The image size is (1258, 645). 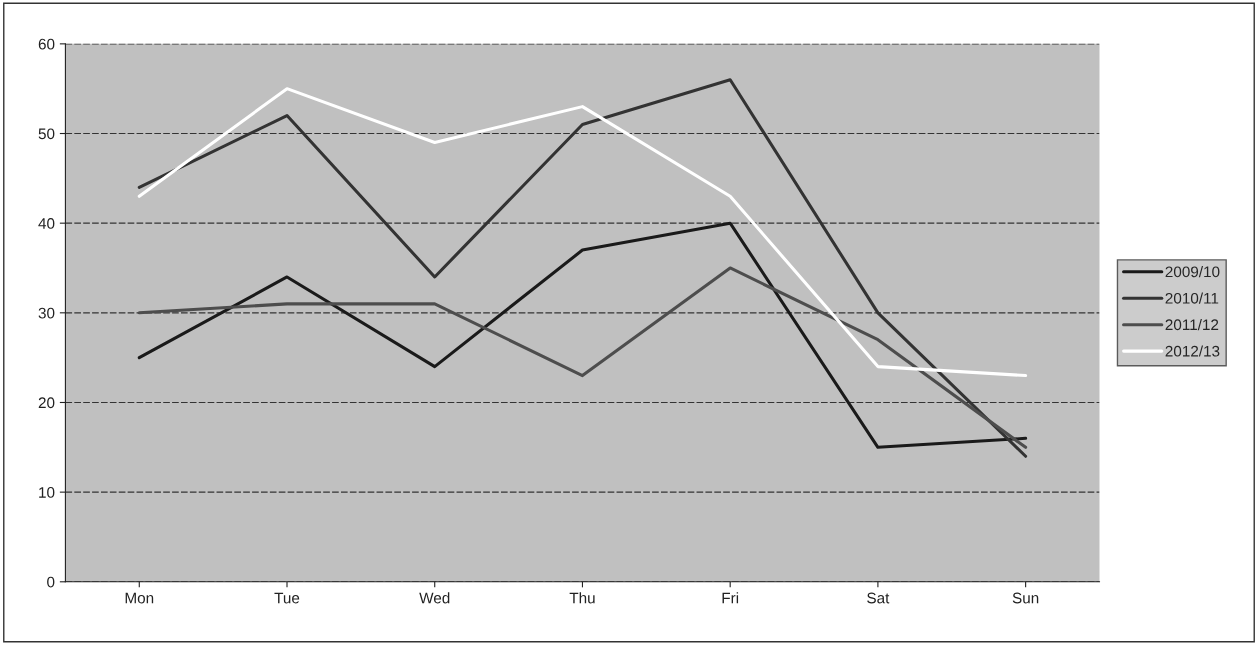 What do you see at coordinates (46, 44) in the screenshot?
I see `y-tick-label: 60` at bounding box center [46, 44].